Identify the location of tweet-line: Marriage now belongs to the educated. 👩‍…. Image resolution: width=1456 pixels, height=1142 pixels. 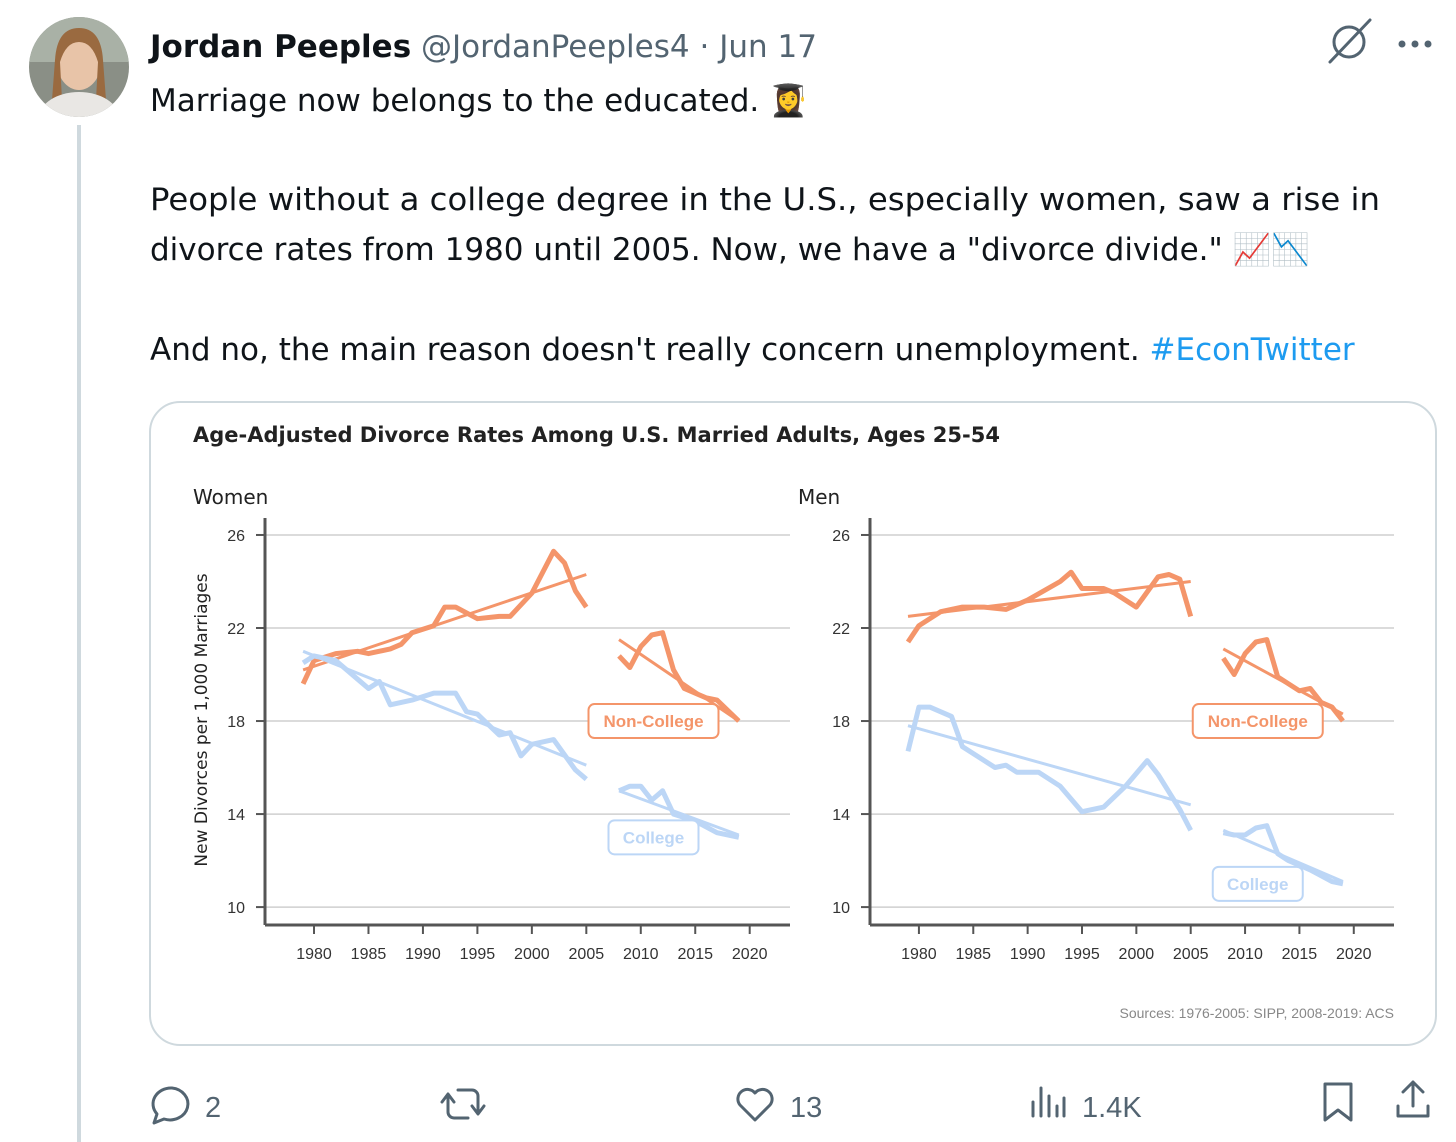
(479, 100).